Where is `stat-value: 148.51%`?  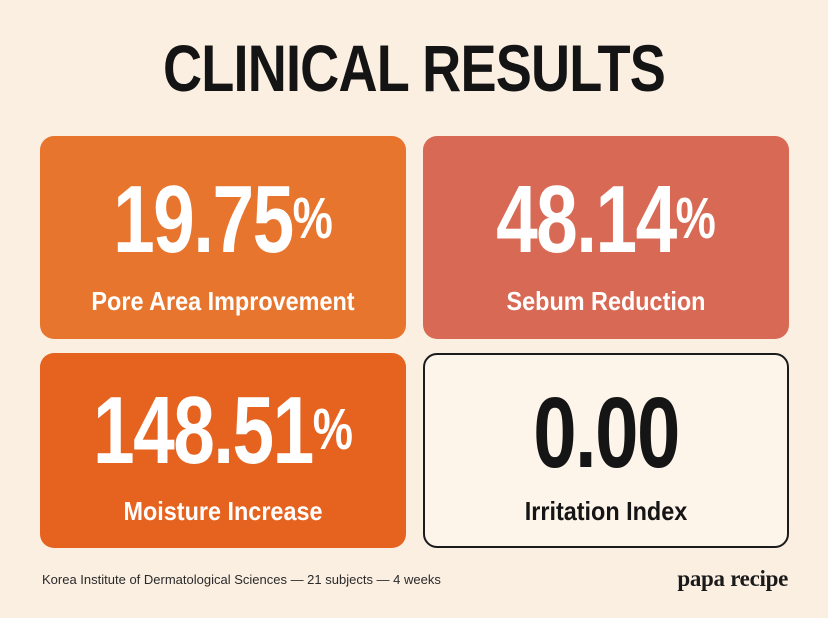
stat-value: 148.51% is located at coordinates (222, 431).